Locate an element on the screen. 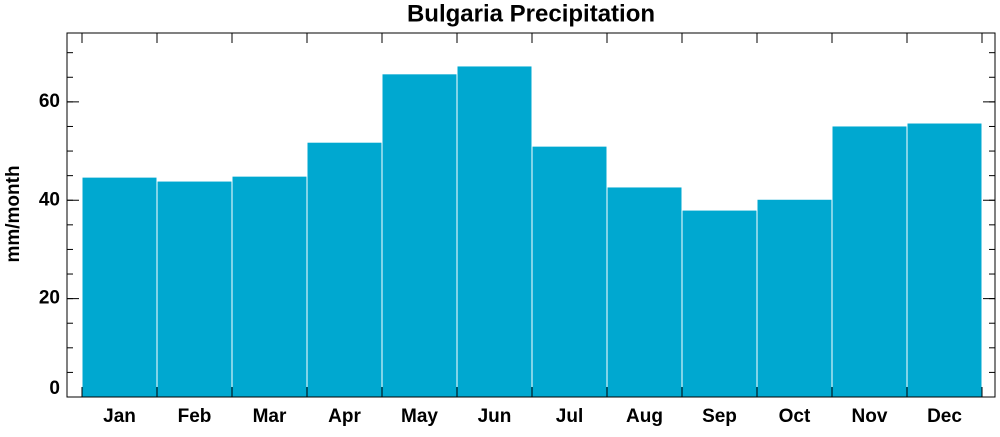  x-tick-label: Mar is located at coordinates (270, 416).